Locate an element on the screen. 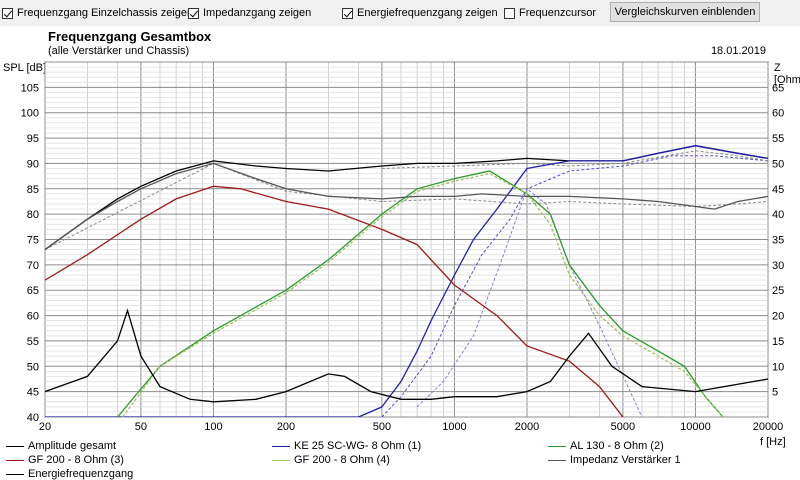 This screenshot has width=800, height=480. y-tick-label-left: 75 is located at coordinates (33, 241).